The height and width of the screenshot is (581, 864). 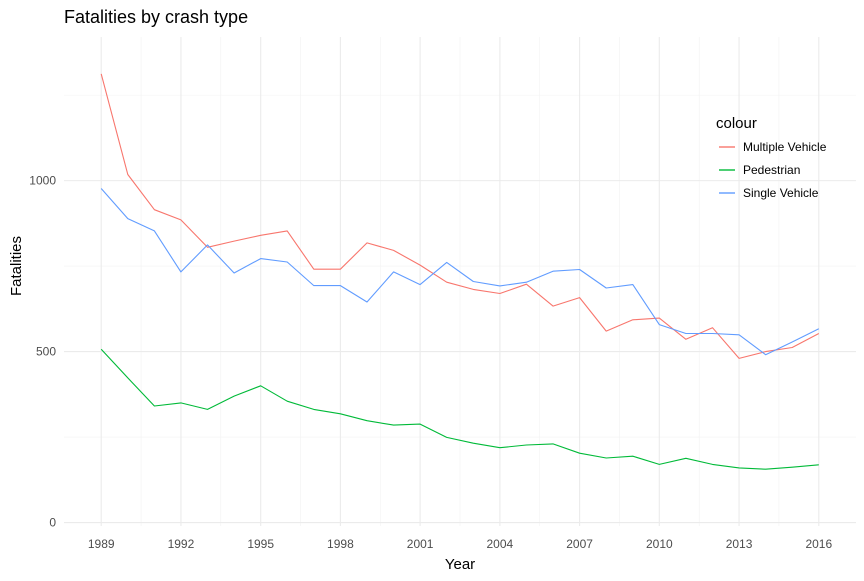 What do you see at coordinates (156, 17) in the screenshot?
I see `chart-title: Fatalities by crash type` at bounding box center [156, 17].